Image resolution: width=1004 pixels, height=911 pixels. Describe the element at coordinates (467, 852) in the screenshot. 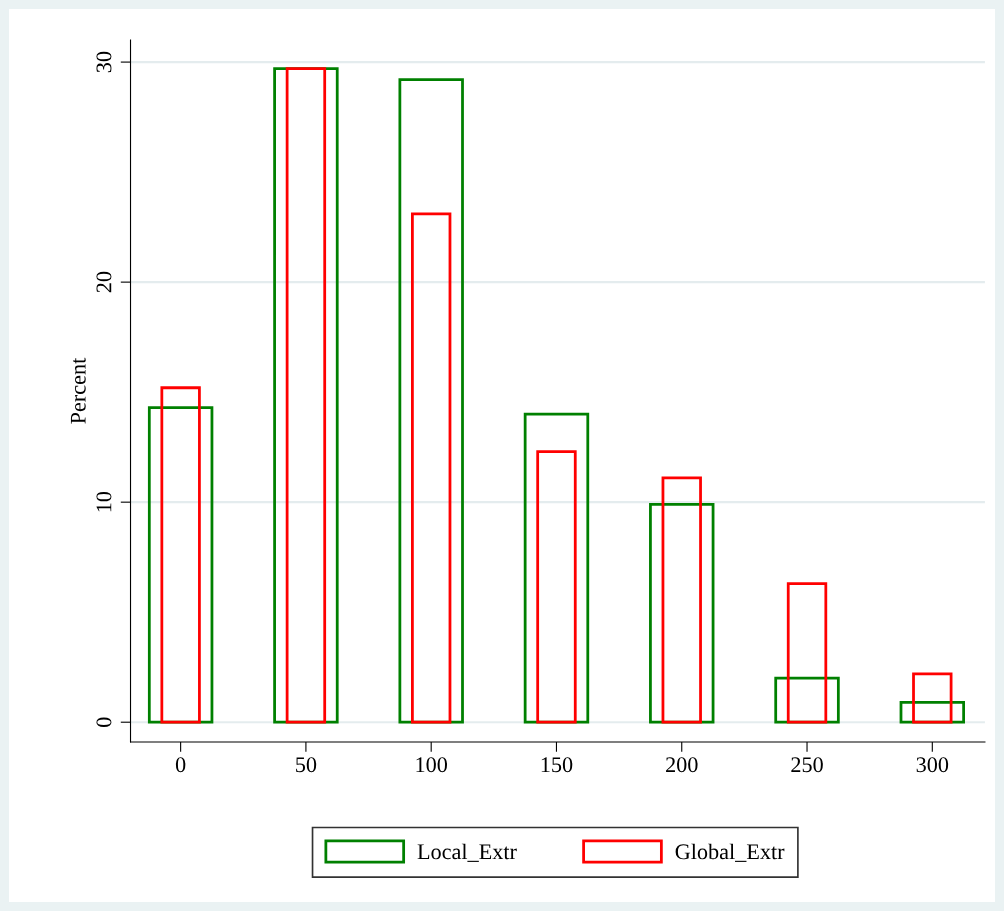

I see `legend-label: Local_Extr` at that location.